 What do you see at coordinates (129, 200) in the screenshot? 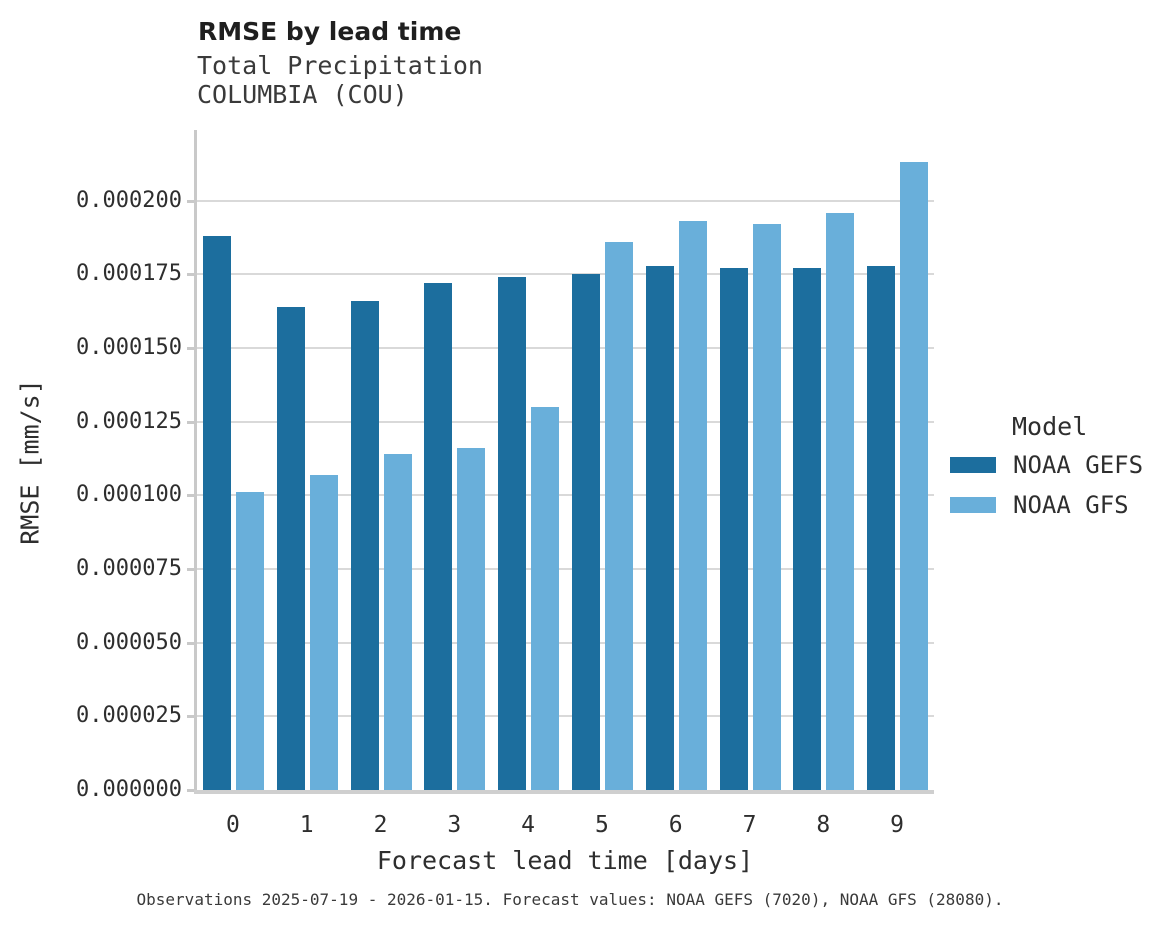
I see `y-tick-label-0.000200: 0.000200` at bounding box center [129, 200].